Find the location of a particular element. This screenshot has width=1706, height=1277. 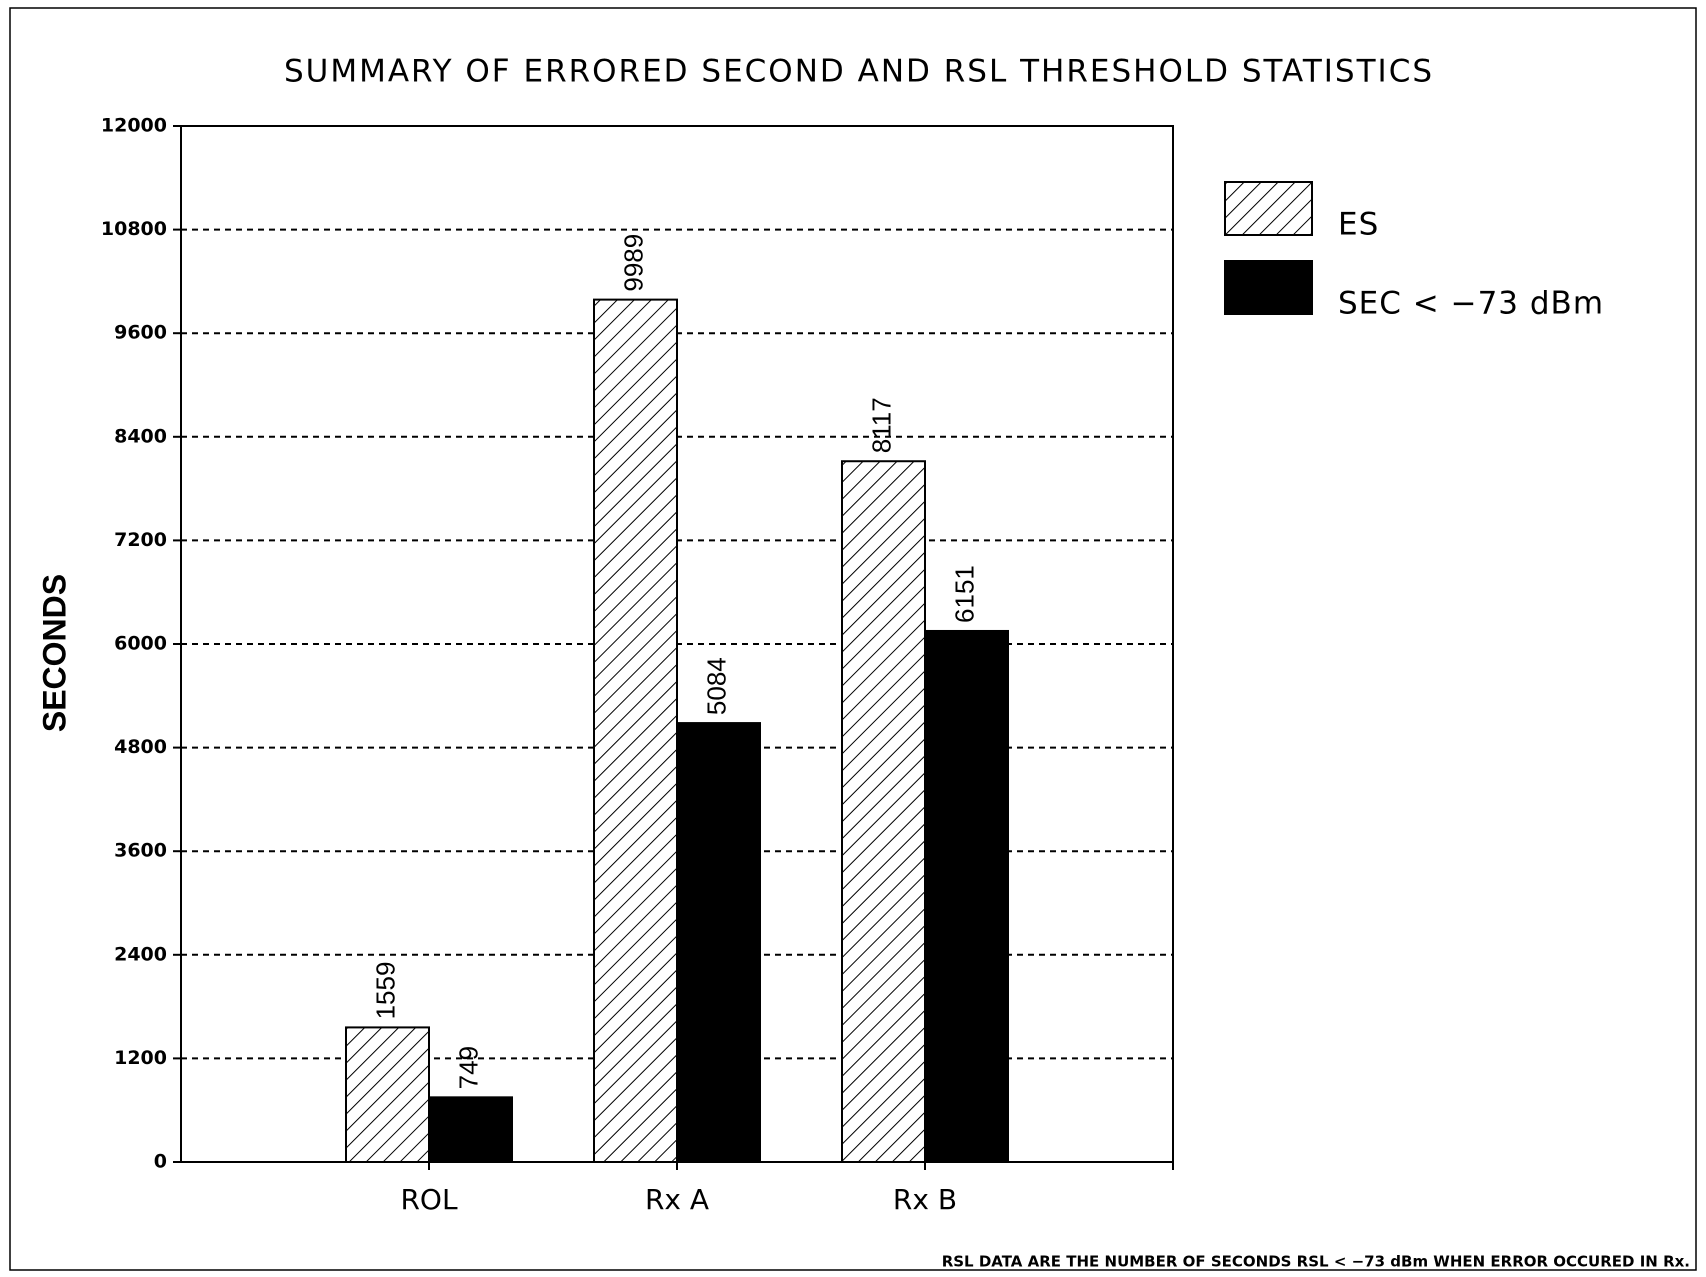

x-tick-label: Rx A is located at coordinates (677, 1199).